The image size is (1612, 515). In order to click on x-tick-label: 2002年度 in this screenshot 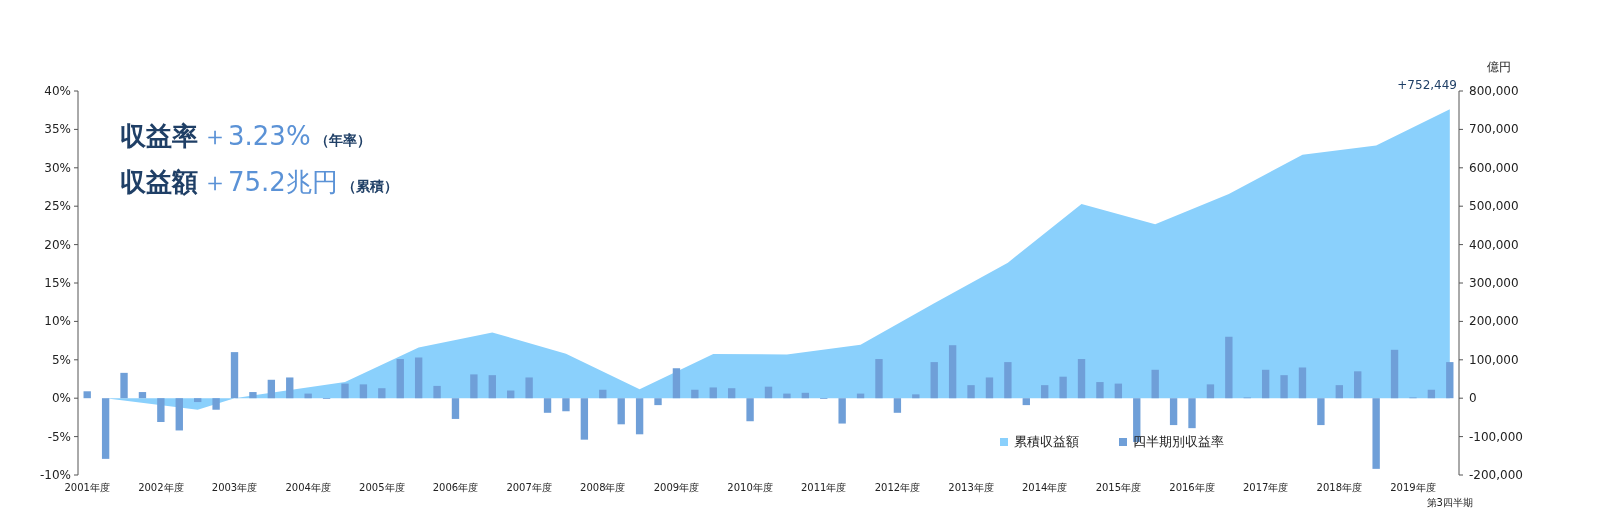, I will do `click(161, 487)`.